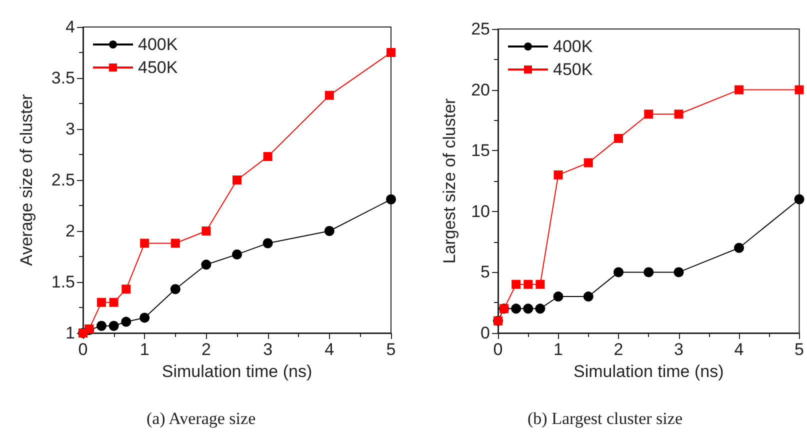  What do you see at coordinates (201, 418) in the screenshot?
I see `text: (a) Average size` at bounding box center [201, 418].